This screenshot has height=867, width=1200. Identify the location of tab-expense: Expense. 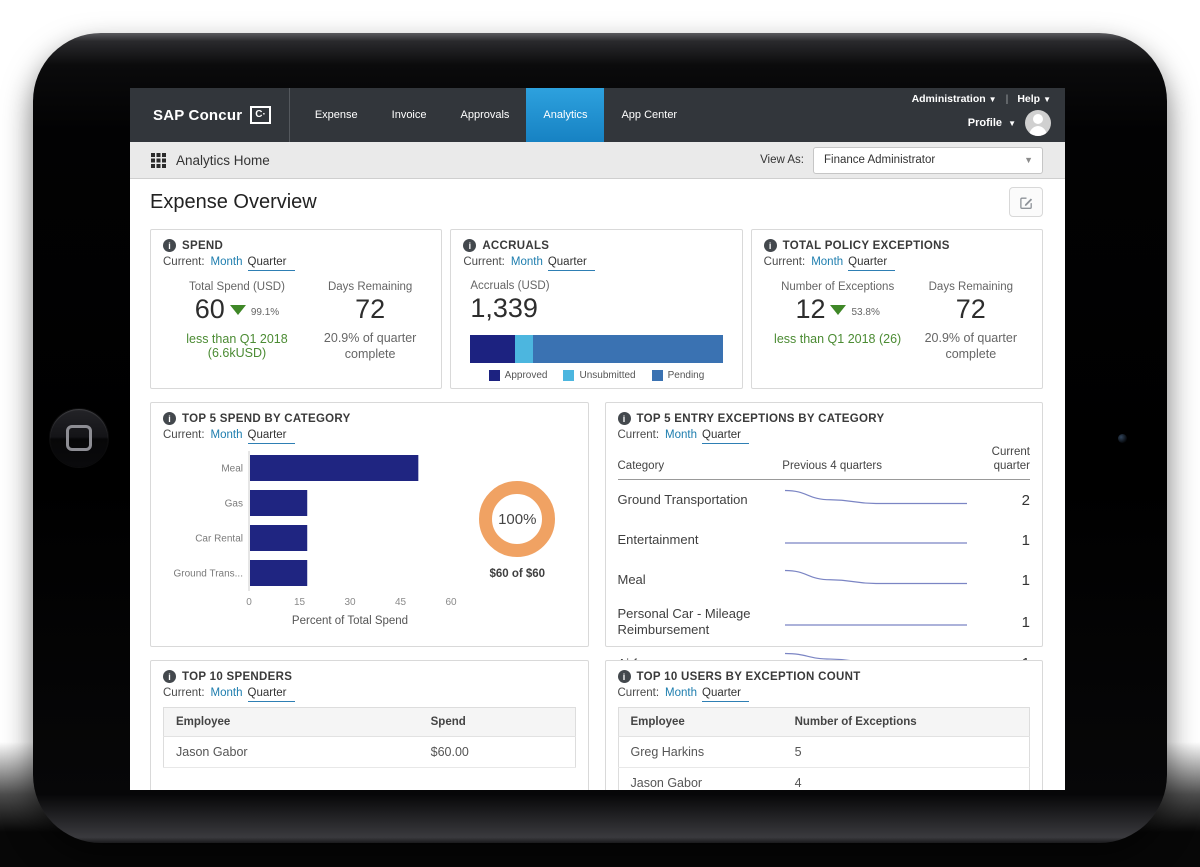
(336, 115).